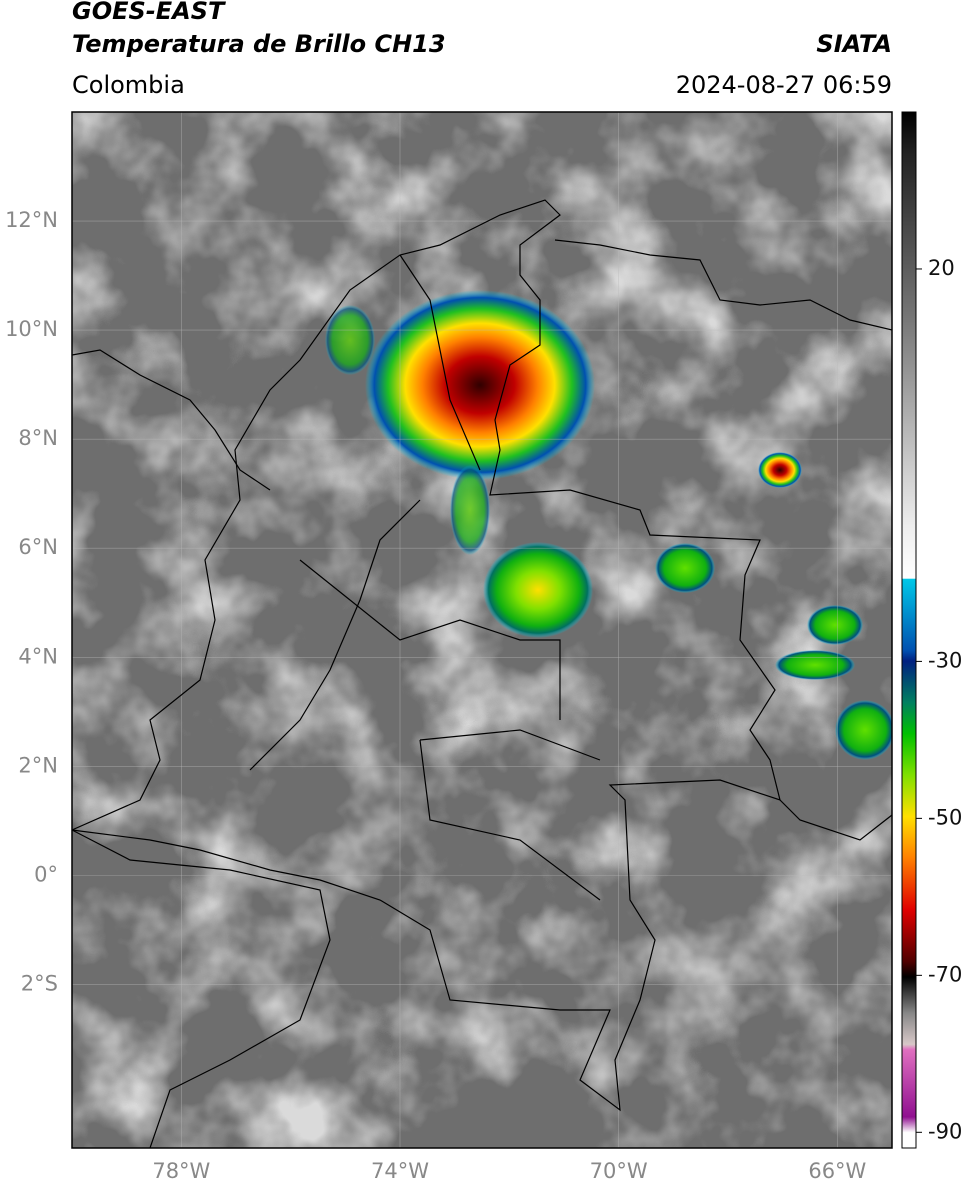  I want to click on colorbar-tick-label: -50, so click(945, 817).